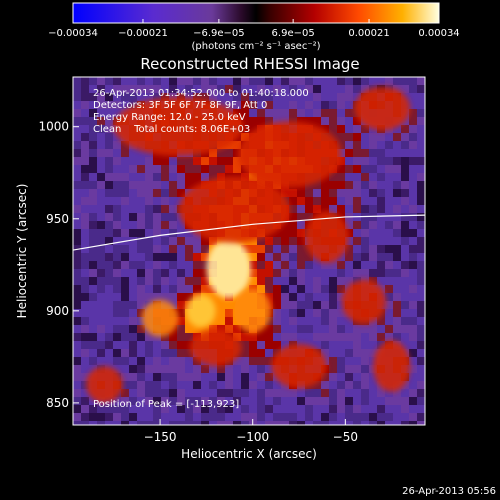 The image size is (500, 500). I want to click on info-time-range: 26-Apr-2013 01:34:52.000 to 01:40:18.000, so click(201, 93).